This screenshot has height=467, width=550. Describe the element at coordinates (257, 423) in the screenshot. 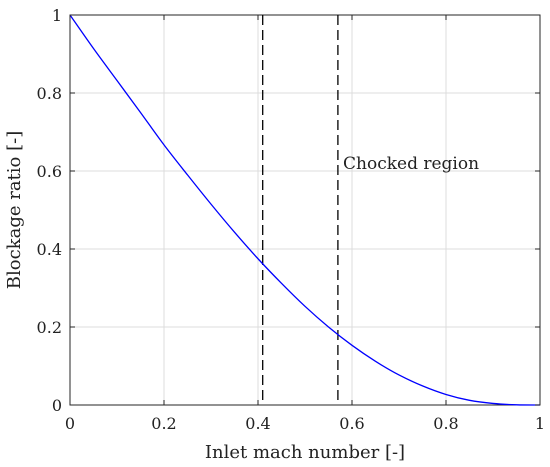

I see `x-tick-label: 0.4` at that location.